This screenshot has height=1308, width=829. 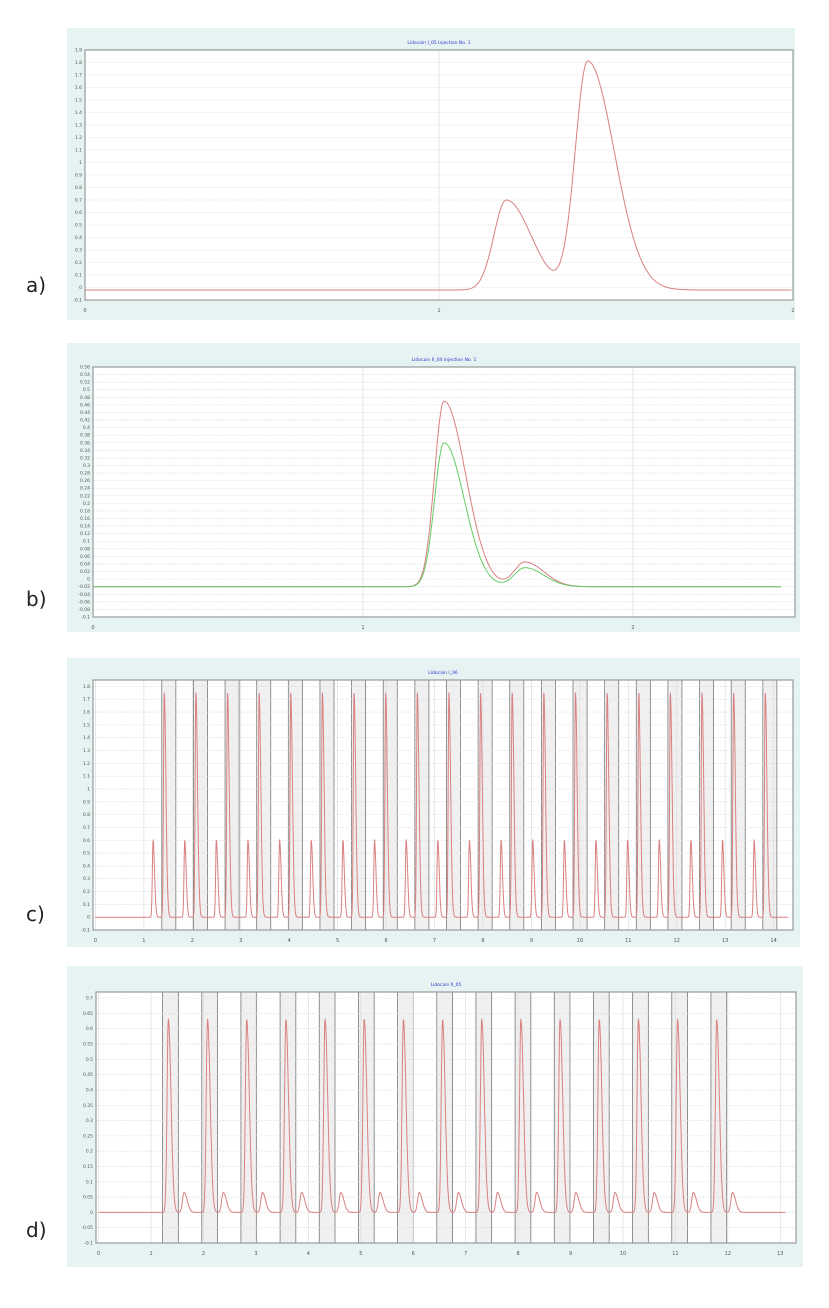 What do you see at coordinates (35, 914) in the screenshot?
I see `panel-label-c: c)` at bounding box center [35, 914].